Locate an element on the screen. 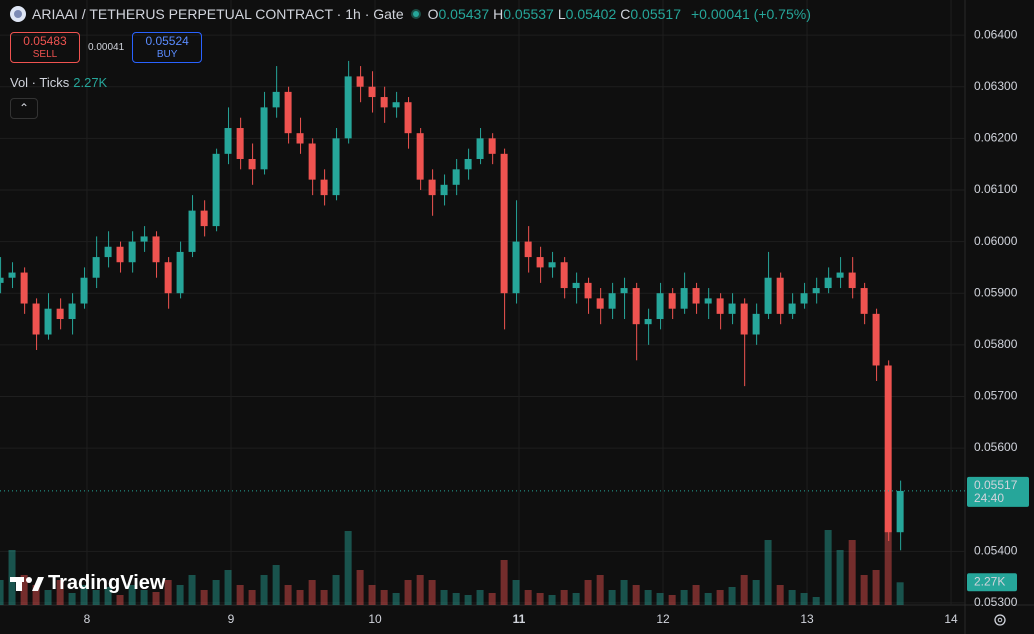  sell-button: 0.05483 SELL is located at coordinates (45, 47).